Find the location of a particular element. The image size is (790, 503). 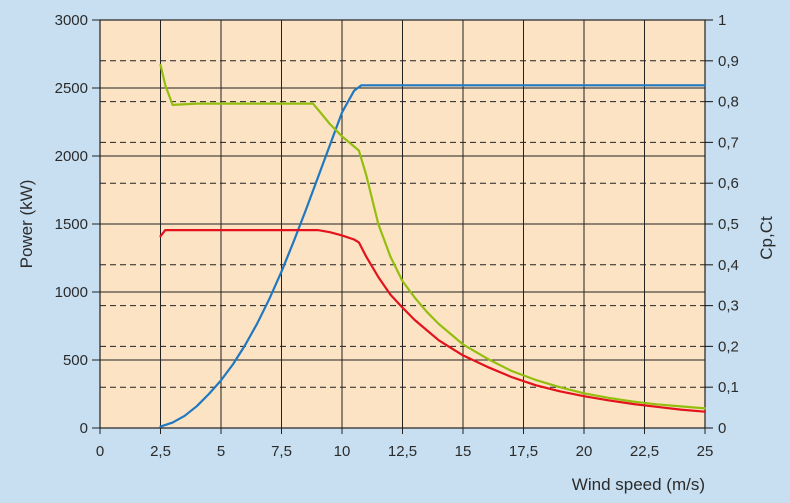

x-tick-label: 15 is located at coordinates (463, 451).